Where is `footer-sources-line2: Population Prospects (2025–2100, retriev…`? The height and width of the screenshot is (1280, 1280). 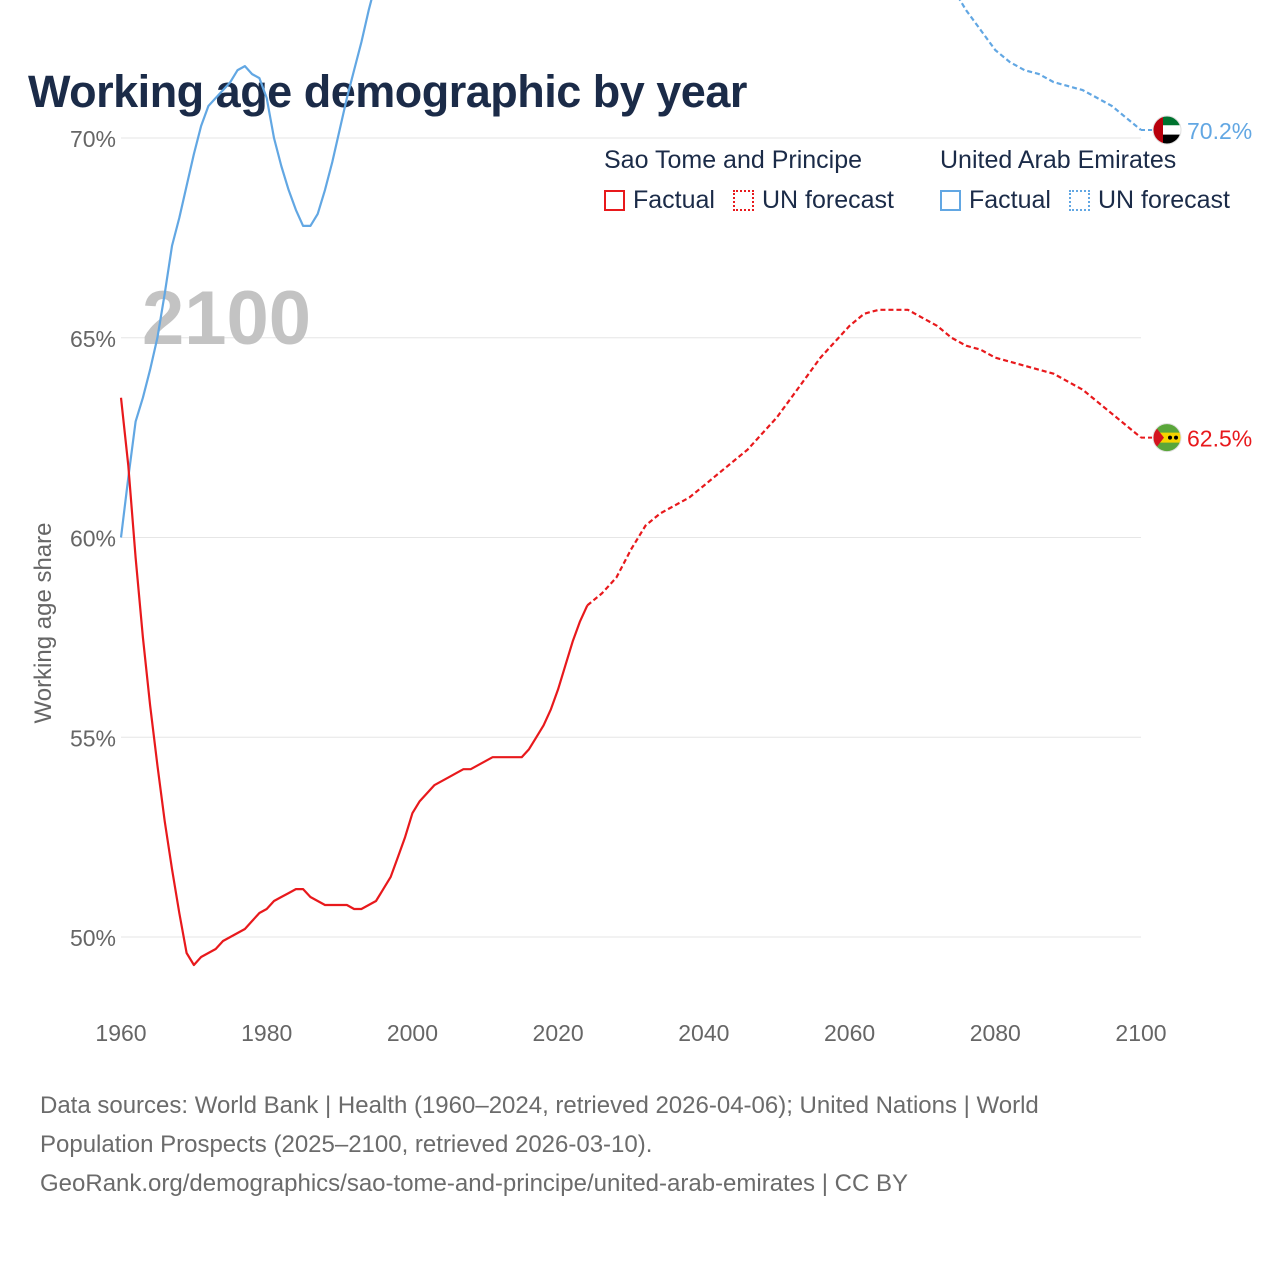 footer-sources-line2: Population Prospects (2025–2100, retriev… is located at coordinates (346, 1144).